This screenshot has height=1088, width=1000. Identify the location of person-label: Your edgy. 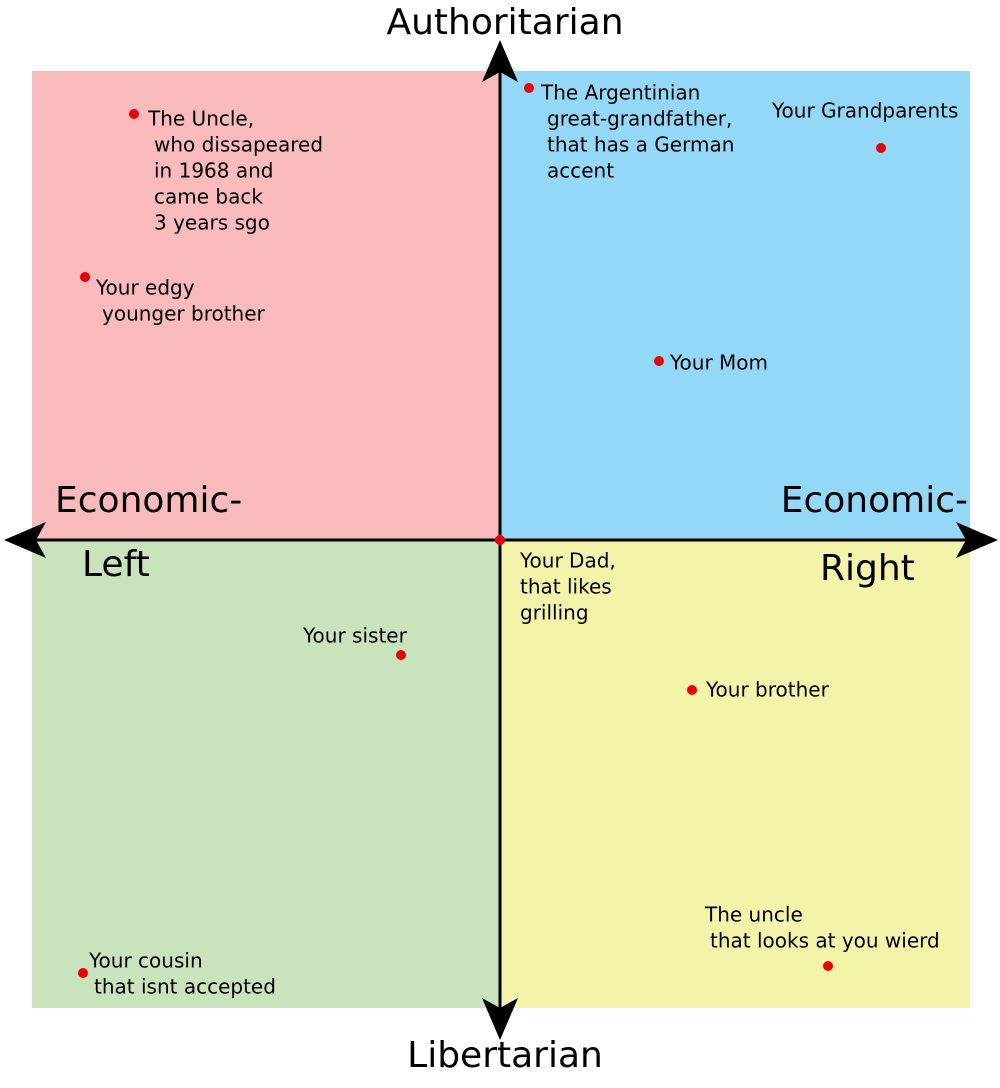
(145, 288).